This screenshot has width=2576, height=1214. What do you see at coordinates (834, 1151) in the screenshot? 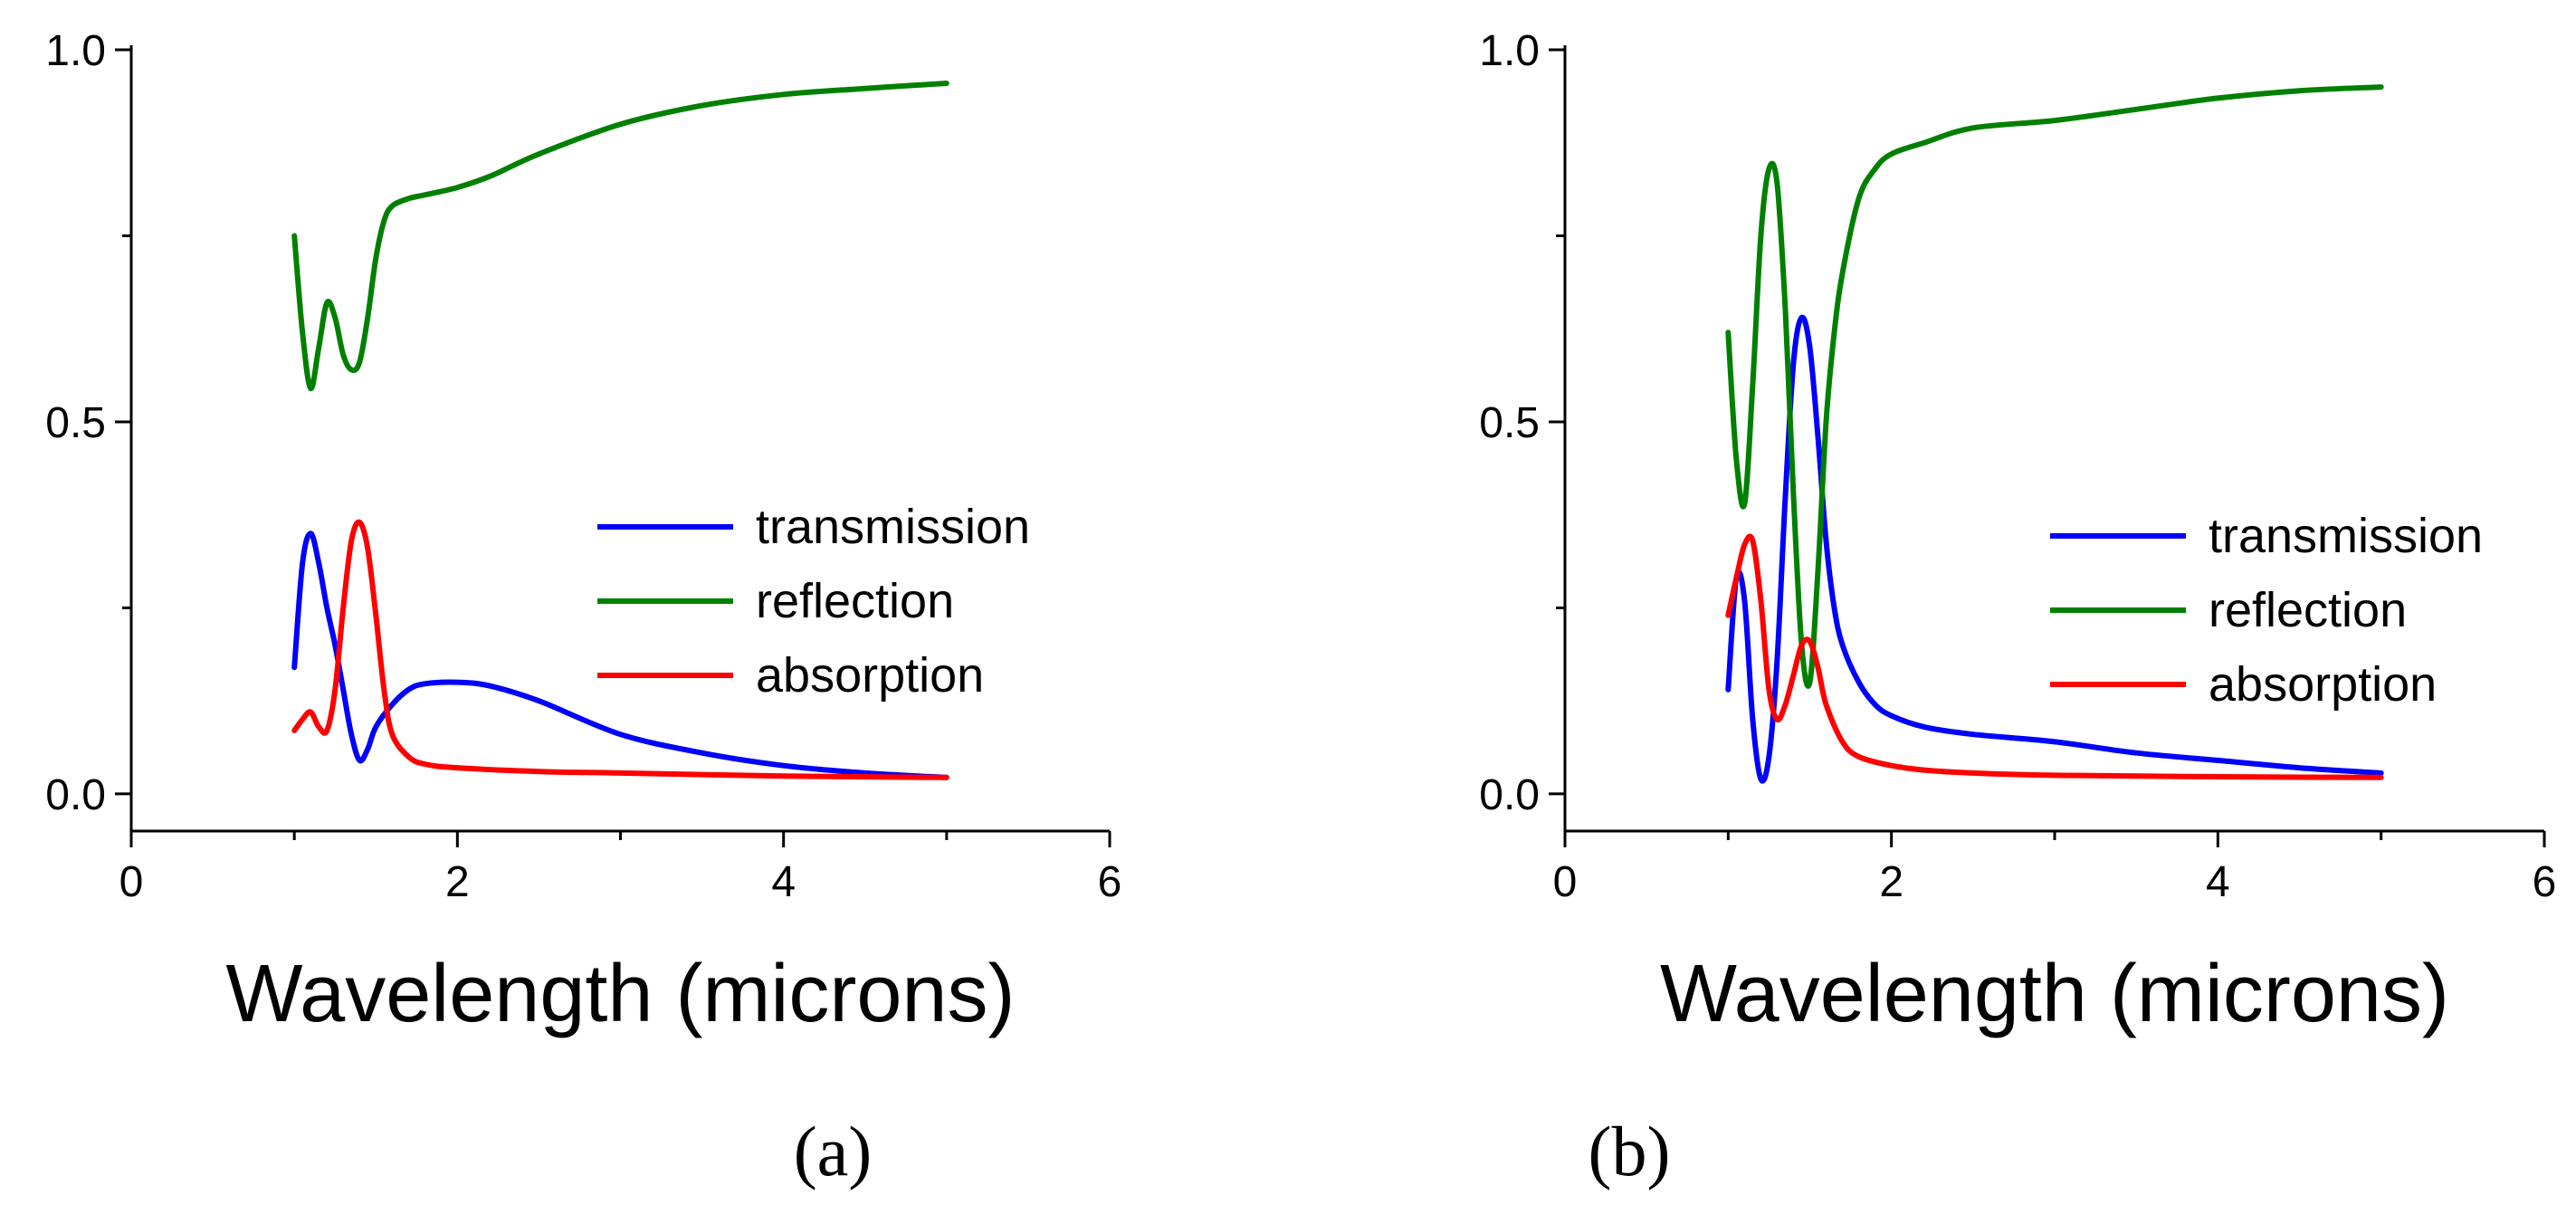
I see `panel-label: (a)` at bounding box center [834, 1151].